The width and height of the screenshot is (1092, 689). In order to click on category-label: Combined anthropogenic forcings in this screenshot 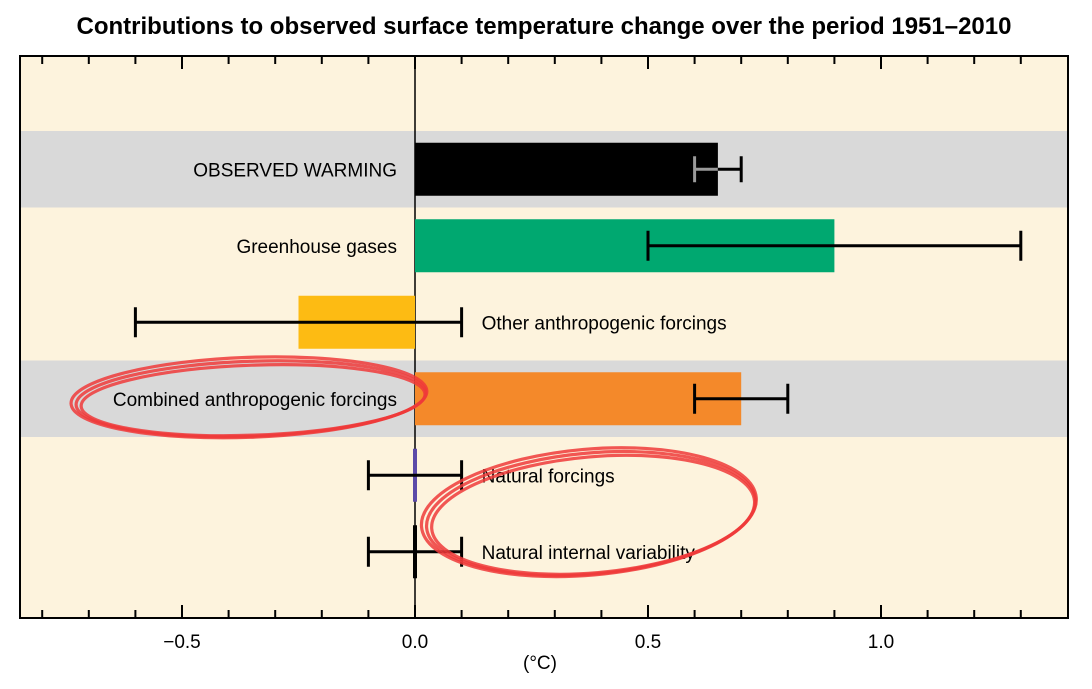, I will do `click(255, 400)`.